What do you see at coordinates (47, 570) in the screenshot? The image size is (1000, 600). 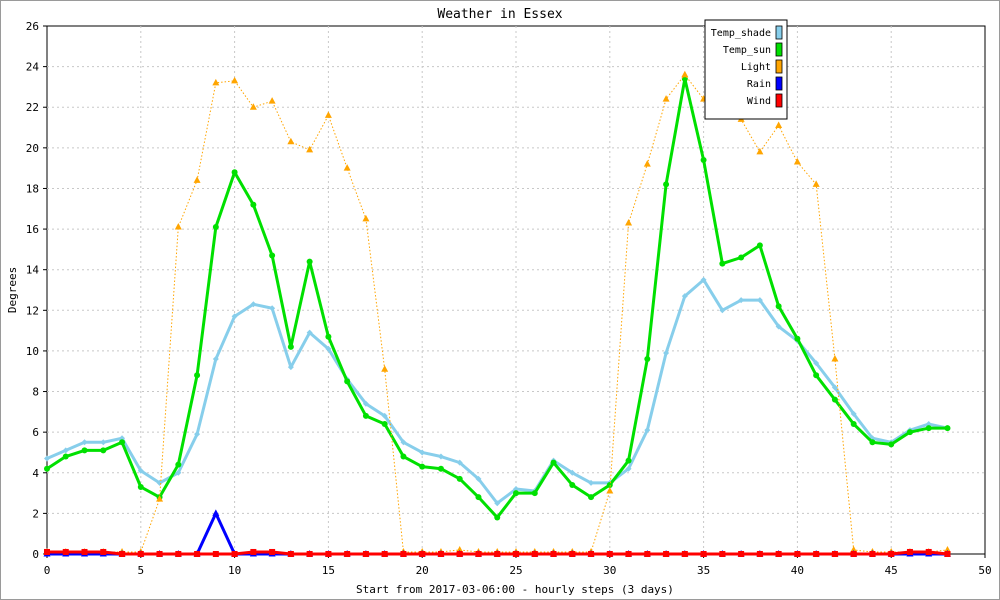 I see `x-tick-label: 0` at bounding box center [47, 570].